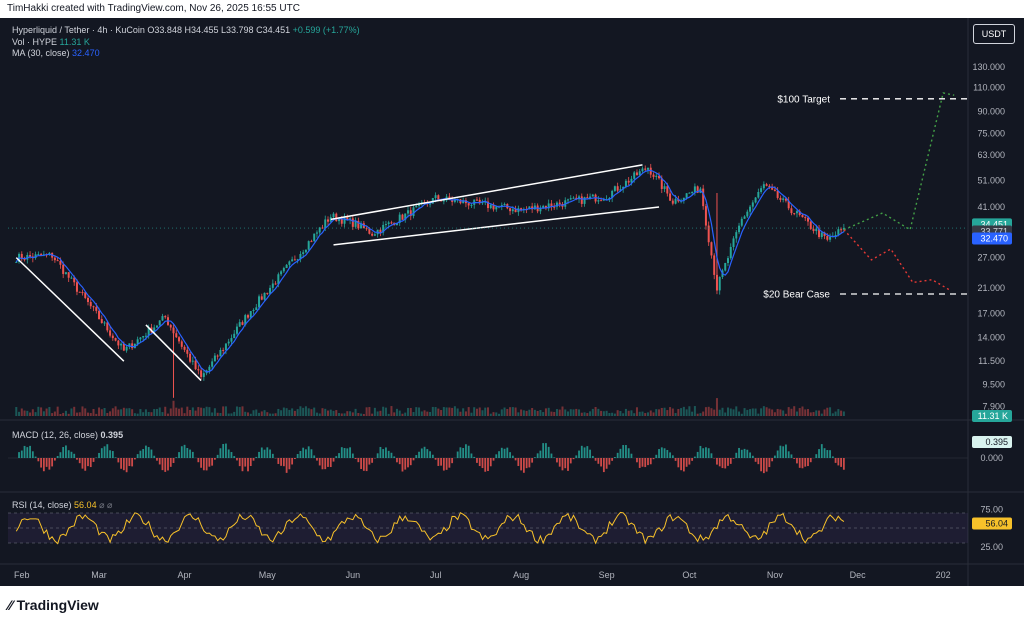  Describe the element at coordinates (56, 53) in the screenshot. I see `ma-legend: MA (30, close) 32.470` at that location.